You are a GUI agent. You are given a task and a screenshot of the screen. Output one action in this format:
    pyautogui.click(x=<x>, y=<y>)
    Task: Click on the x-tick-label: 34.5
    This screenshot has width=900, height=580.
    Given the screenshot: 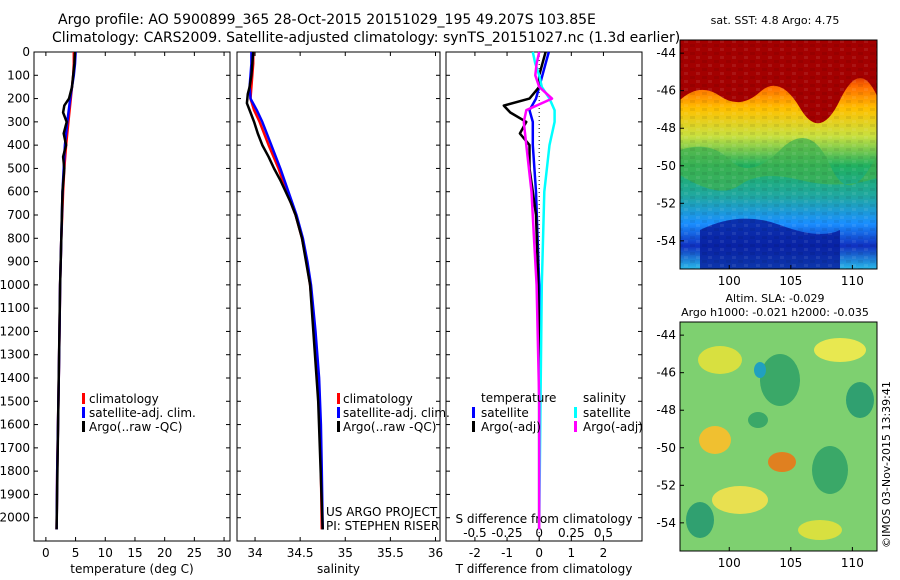 What is the action you would take?
    pyautogui.click(x=300, y=553)
    